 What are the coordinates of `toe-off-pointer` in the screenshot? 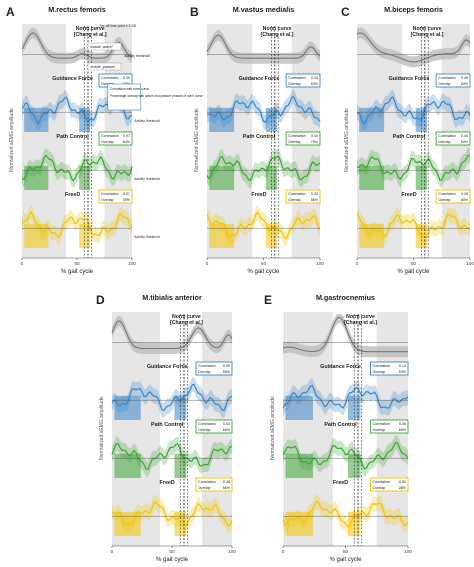 It's located at (95, 28).